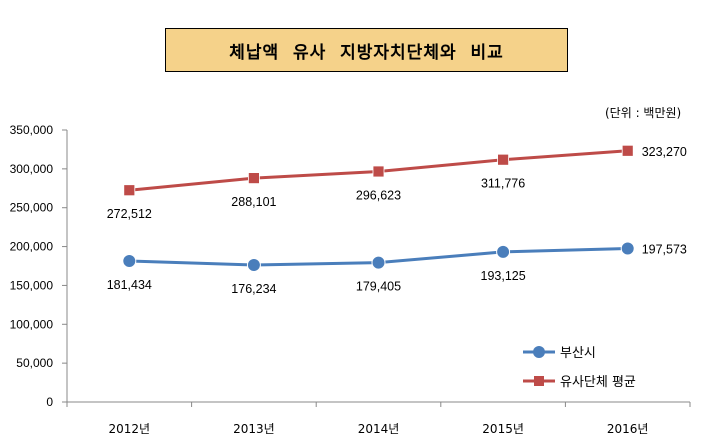  Describe the element at coordinates (503, 429) in the screenshot. I see `x-tick-label: 2015년` at that location.